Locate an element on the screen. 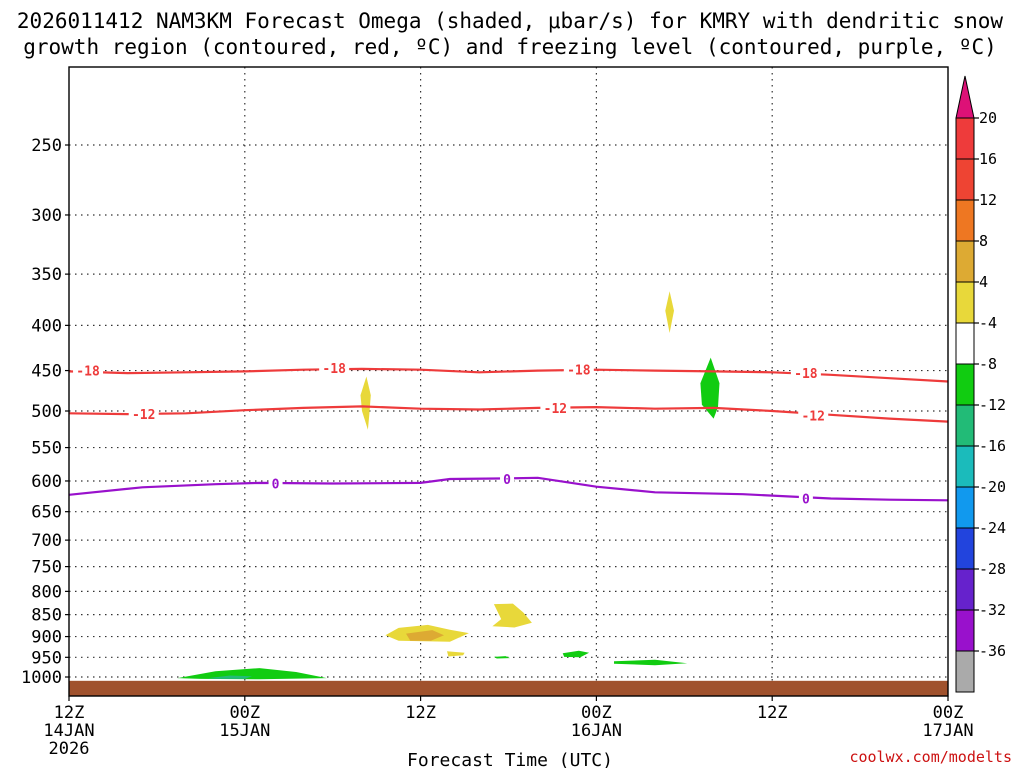 The image size is (1024, 768). x-axis-title: Forecast Time (UTC) is located at coordinates (510, 759).